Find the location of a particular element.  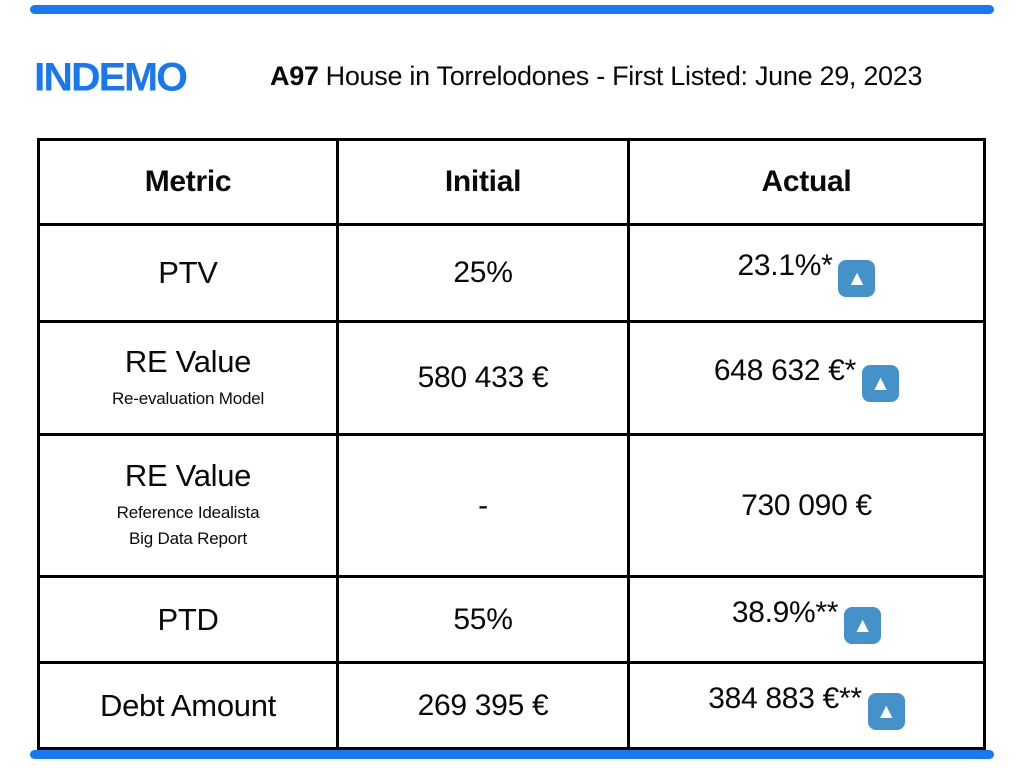

top-accent-bar is located at coordinates (512, 9).